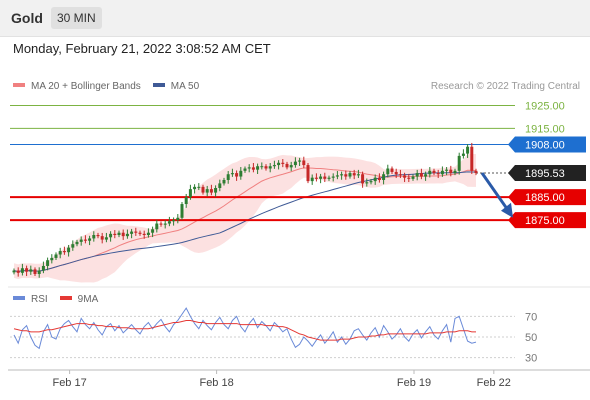 The image size is (590, 400). I want to click on rsi-ma-legend-label: 9MA, so click(88, 299).